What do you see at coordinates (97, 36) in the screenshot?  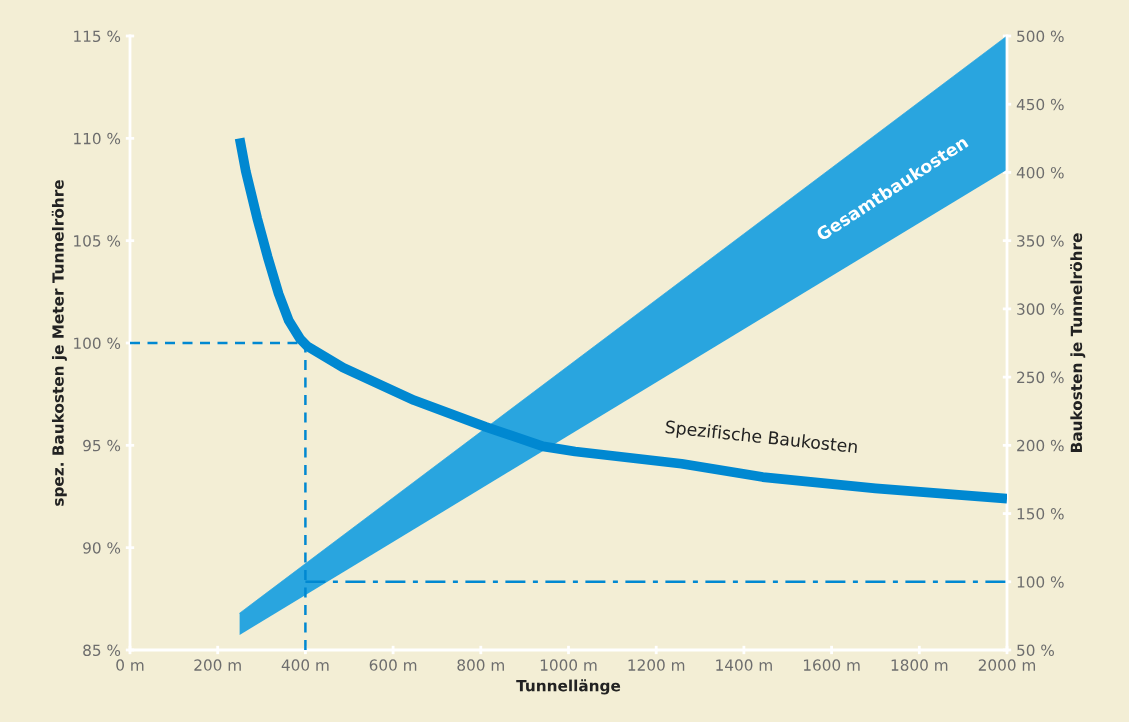 I see `y-tick-label: 115 %` at bounding box center [97, 36].